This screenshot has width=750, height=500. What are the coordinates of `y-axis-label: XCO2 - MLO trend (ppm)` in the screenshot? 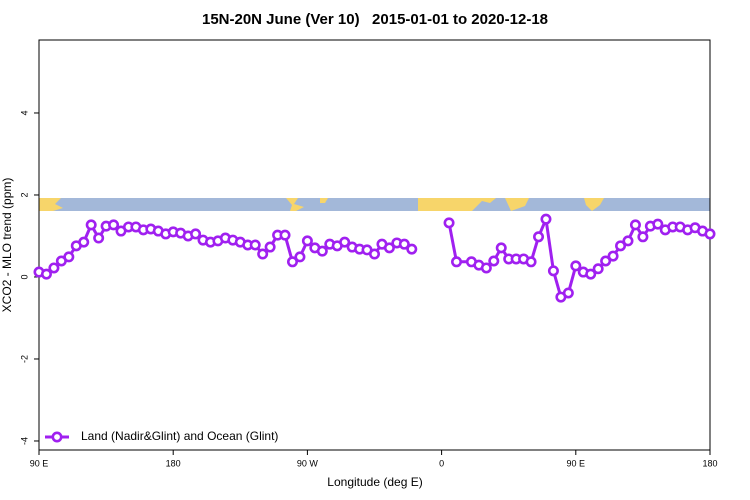 It's located at (7, 245).